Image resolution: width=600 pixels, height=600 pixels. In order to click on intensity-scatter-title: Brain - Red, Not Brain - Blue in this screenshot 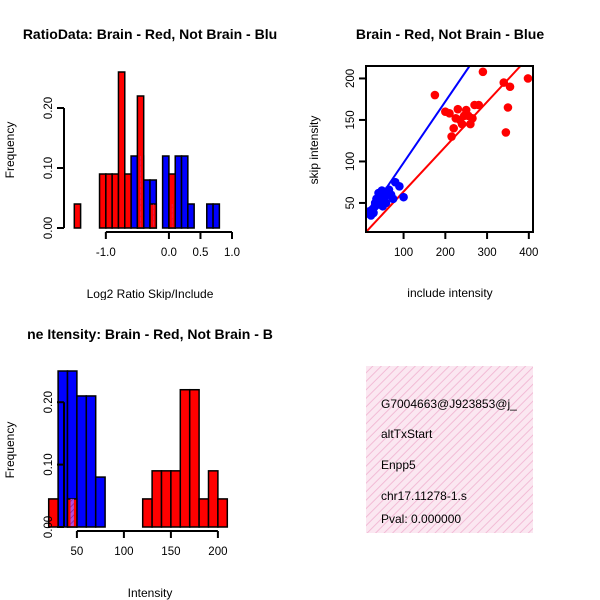, I will do `click(450, 34)`.